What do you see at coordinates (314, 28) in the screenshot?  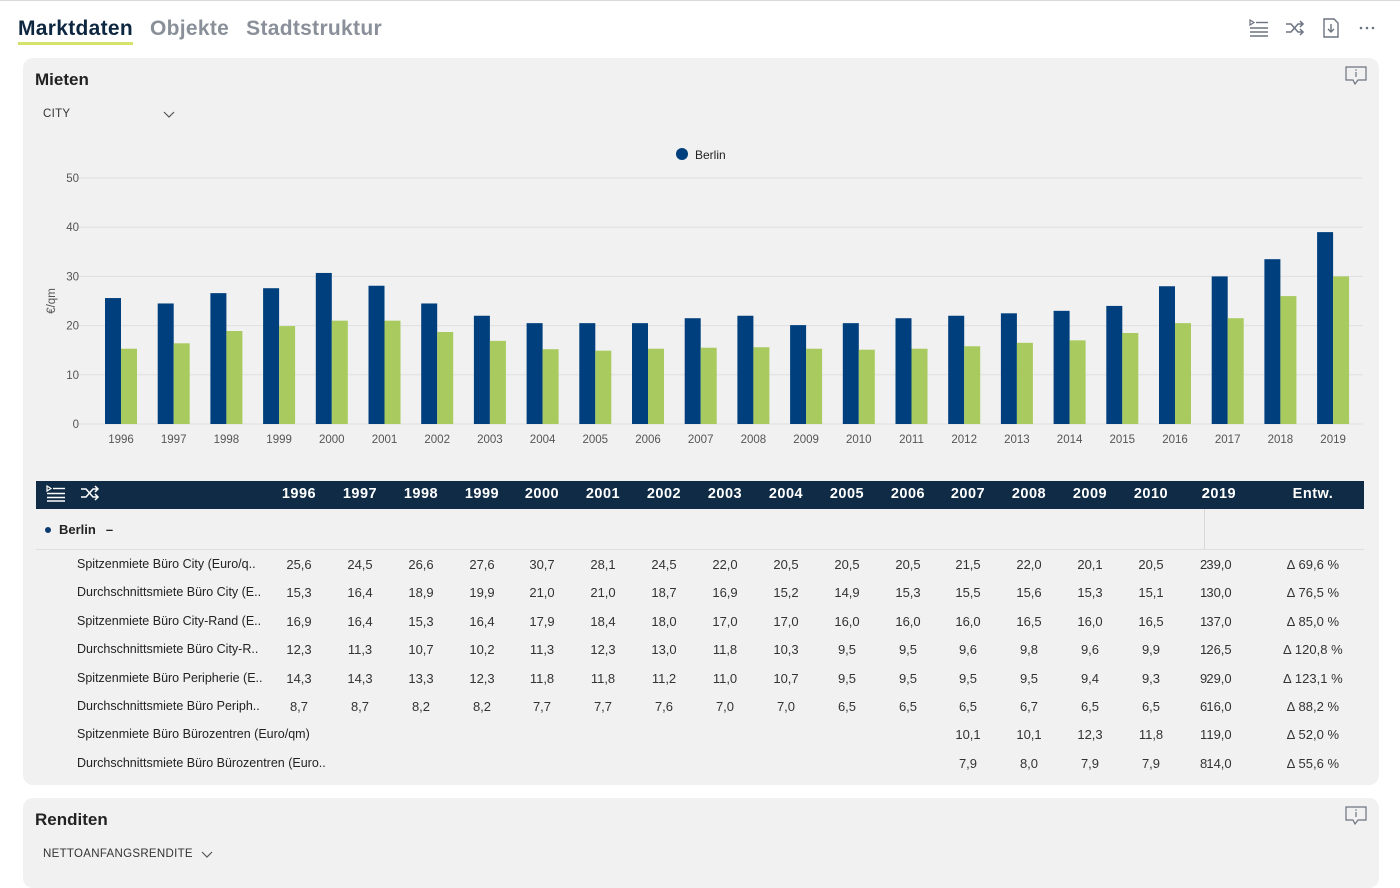 I see `tab-stadtstruktur: Stadtstruktur` at bounding box center [314, 28].